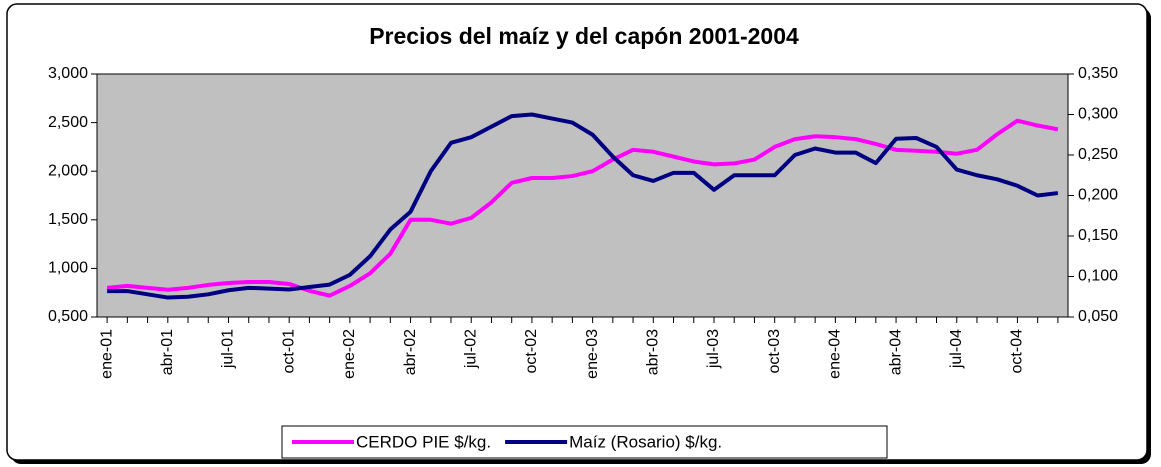 The width and height of the screenshot is (1161, 467). Describe the element at coordinates (1098, 154) in the screenshot. I see `y2-tick-label: 0,250` at that location.